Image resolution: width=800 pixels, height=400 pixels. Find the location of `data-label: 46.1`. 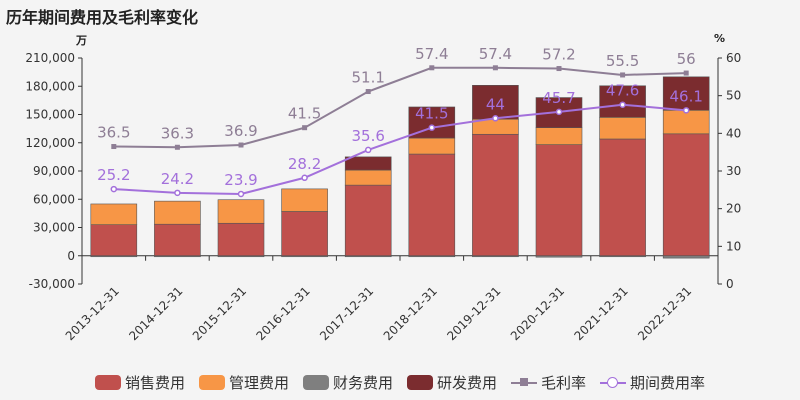

data-label: 46.1 is located at coordinates (685, 96).